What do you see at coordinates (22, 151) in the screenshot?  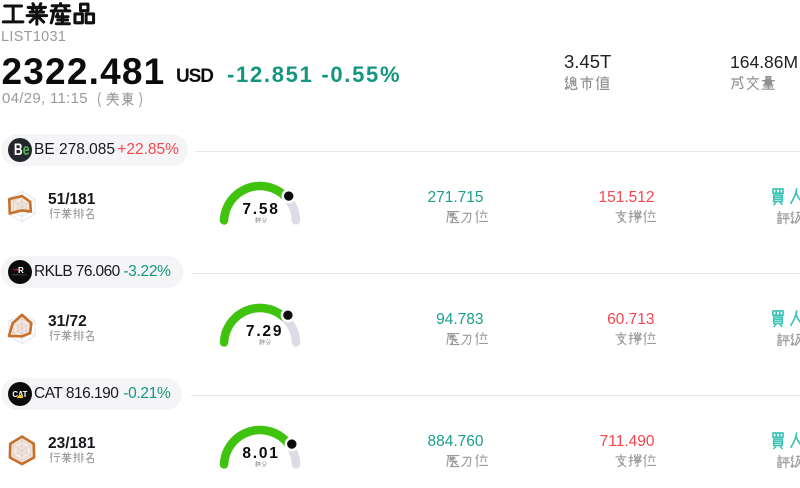 I see `svg-text: Be` at bounding box center [22, 151].